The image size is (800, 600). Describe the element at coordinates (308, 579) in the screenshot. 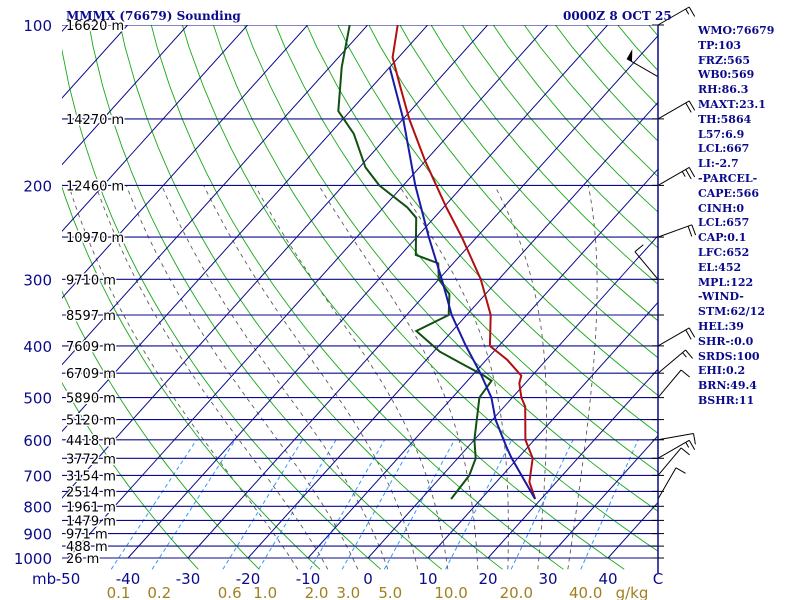

I see `temperature-tick-label: -10` at that location.